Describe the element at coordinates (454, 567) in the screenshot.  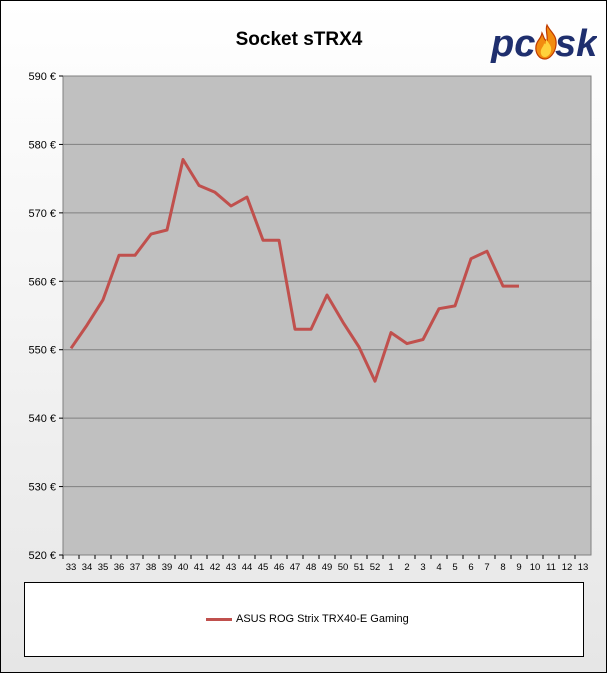
I see `x-tick-label: 5` at that location.